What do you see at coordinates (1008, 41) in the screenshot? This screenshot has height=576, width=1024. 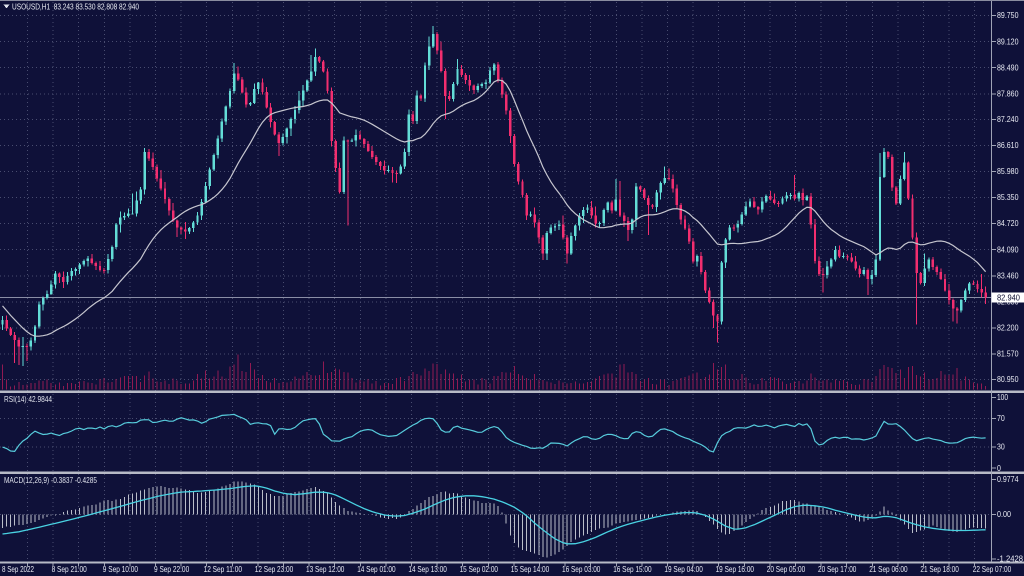 I see `svg-text: 89.120` at bounding box center [1008, 41].